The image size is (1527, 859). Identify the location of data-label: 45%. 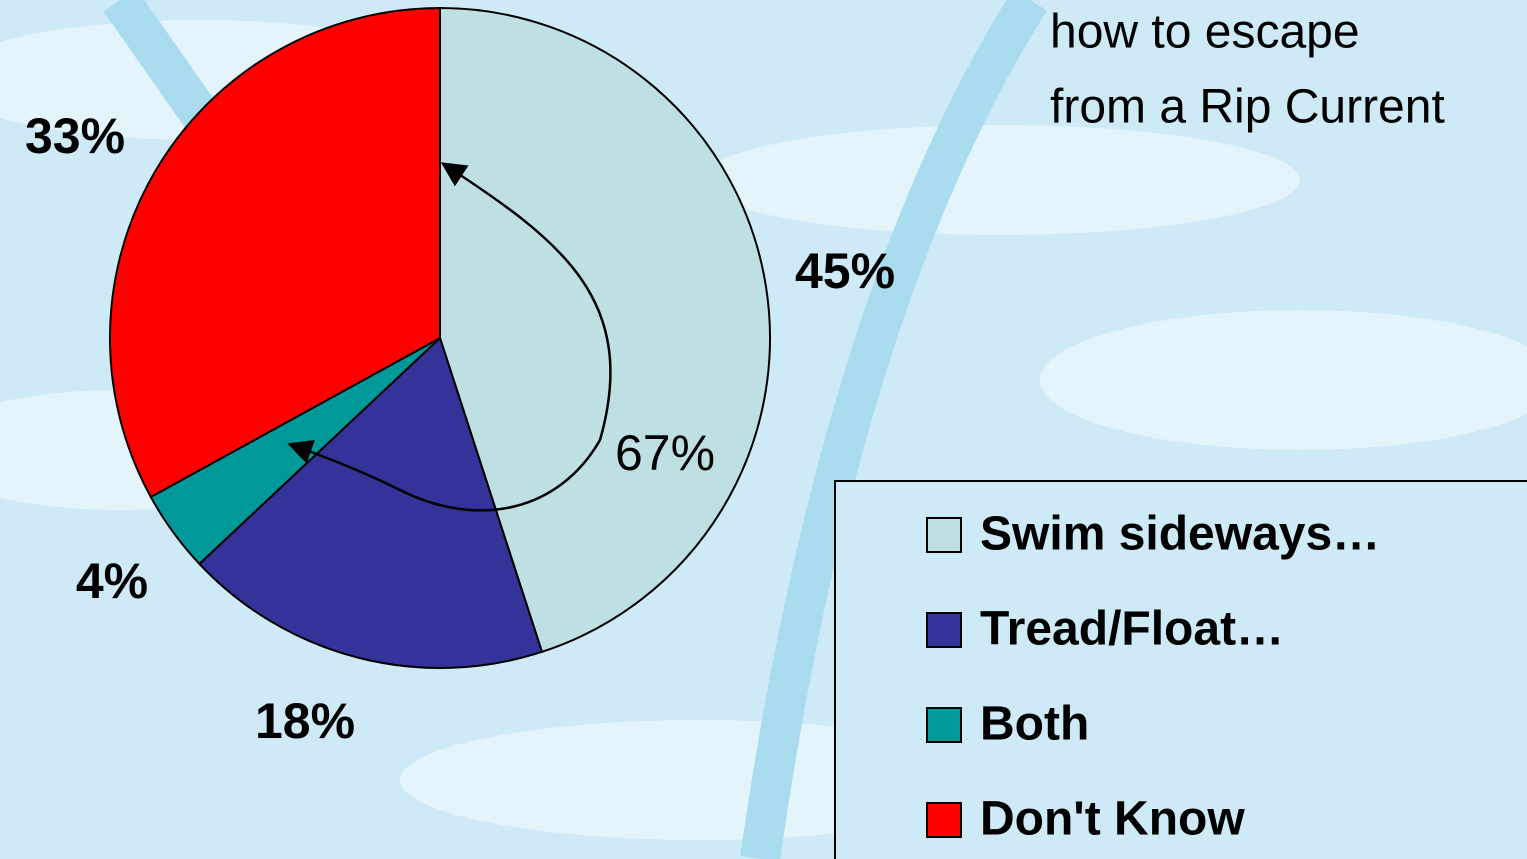
(845, 271).